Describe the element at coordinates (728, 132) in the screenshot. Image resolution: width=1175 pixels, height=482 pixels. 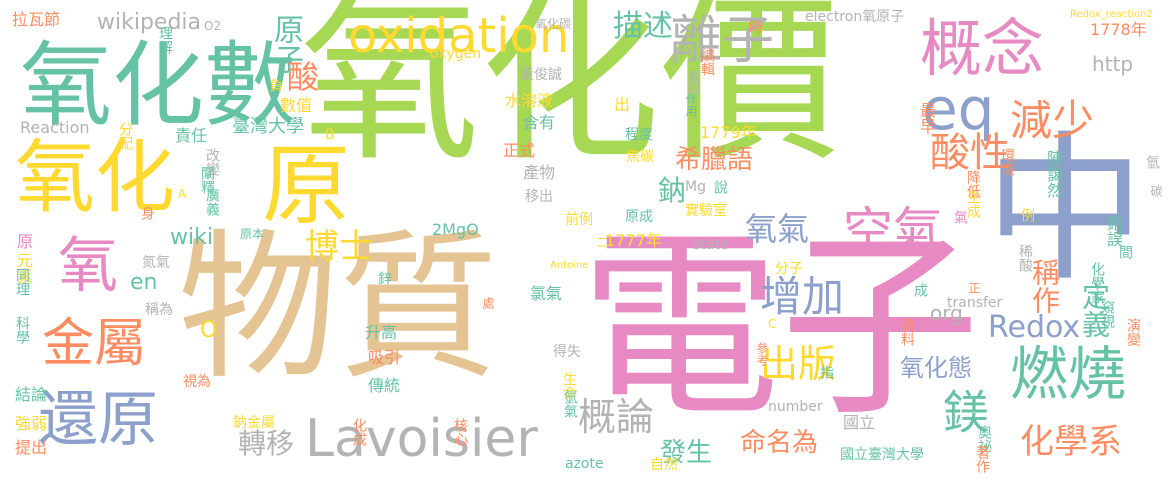
I see `word-1779: 1779年` at that location.